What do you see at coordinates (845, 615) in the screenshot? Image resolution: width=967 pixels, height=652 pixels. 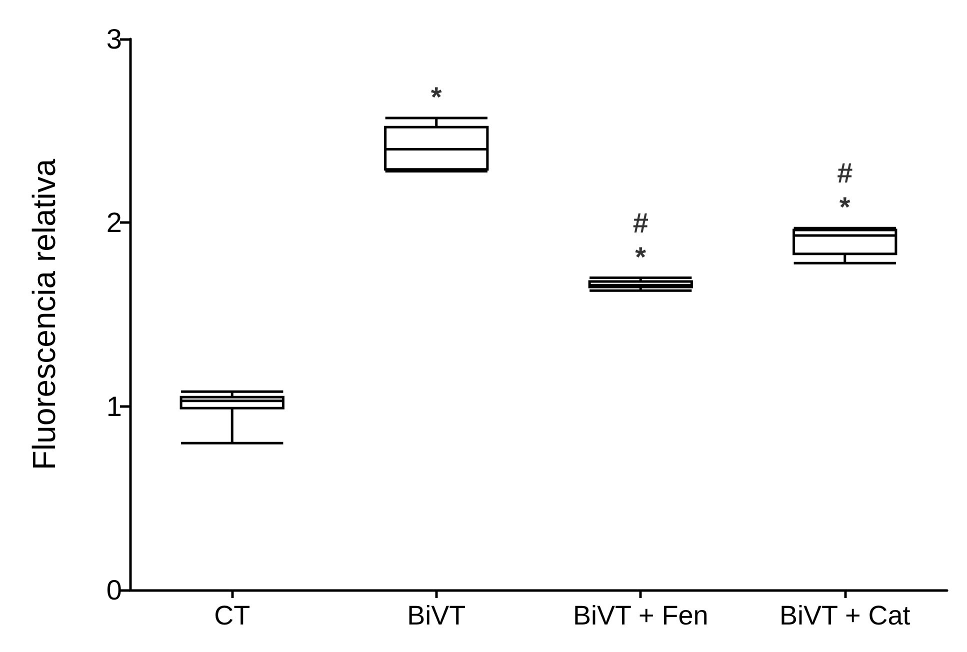 I see `x-tick-label: BiVT + Cat` at bounding box center [845, 615].